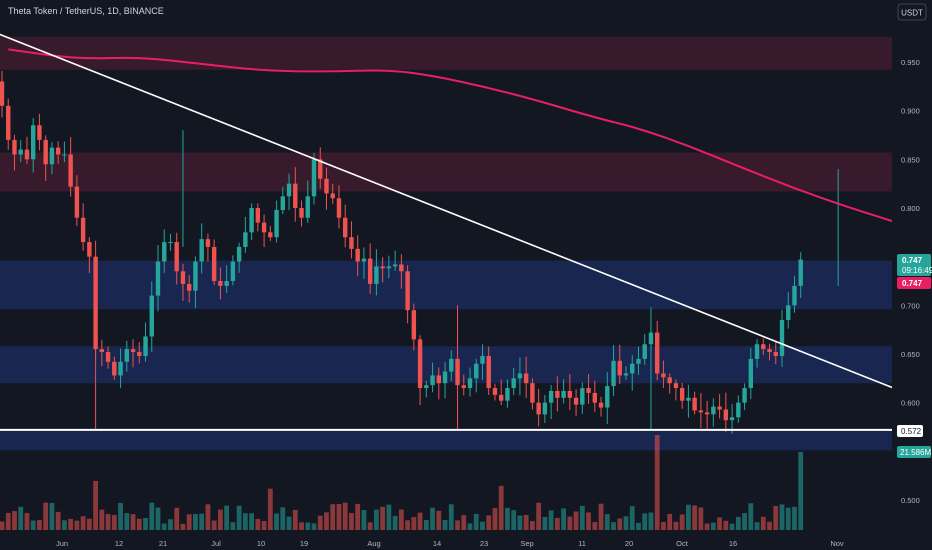 The height and width of the screenshot is (550, 932). Describe the element at coordinates (733, 543) in the screenshot. I see `x-tick-label: 16` at that location.